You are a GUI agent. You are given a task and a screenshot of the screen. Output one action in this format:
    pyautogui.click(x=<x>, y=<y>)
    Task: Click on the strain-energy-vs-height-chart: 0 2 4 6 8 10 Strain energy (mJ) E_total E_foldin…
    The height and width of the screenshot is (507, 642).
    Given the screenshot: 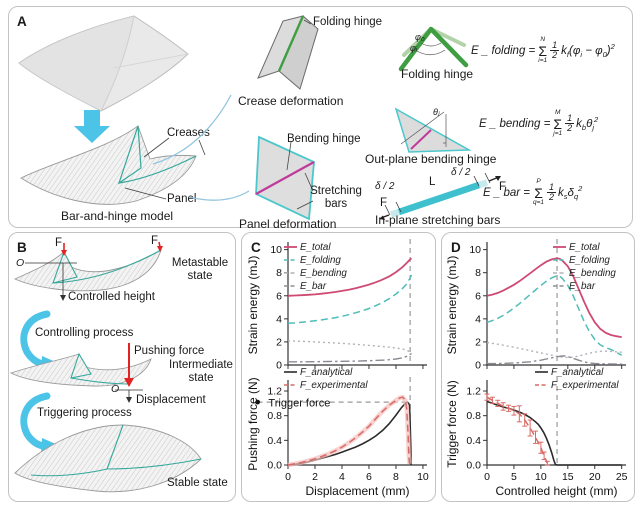 What is the action you would take?
    pyautogui.click(x=535, y=305)
    